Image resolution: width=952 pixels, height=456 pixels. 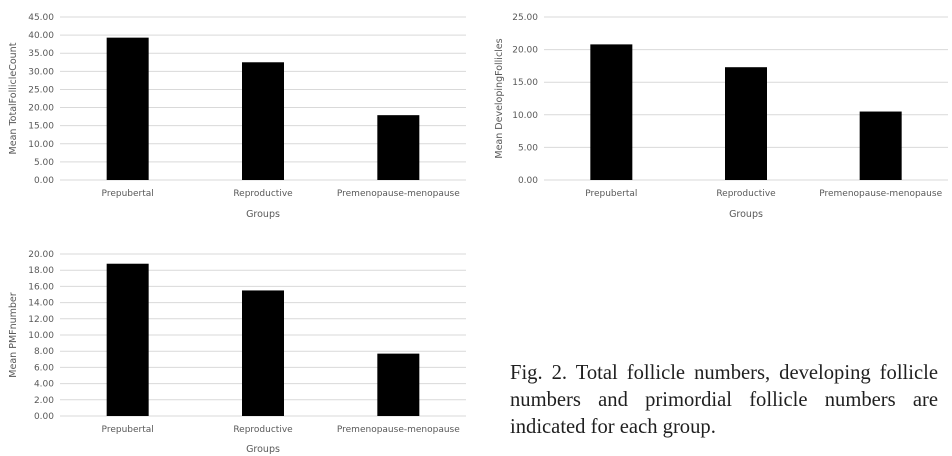 I want to click on y-tick-label: 14.00, so click(x=41, y=304).